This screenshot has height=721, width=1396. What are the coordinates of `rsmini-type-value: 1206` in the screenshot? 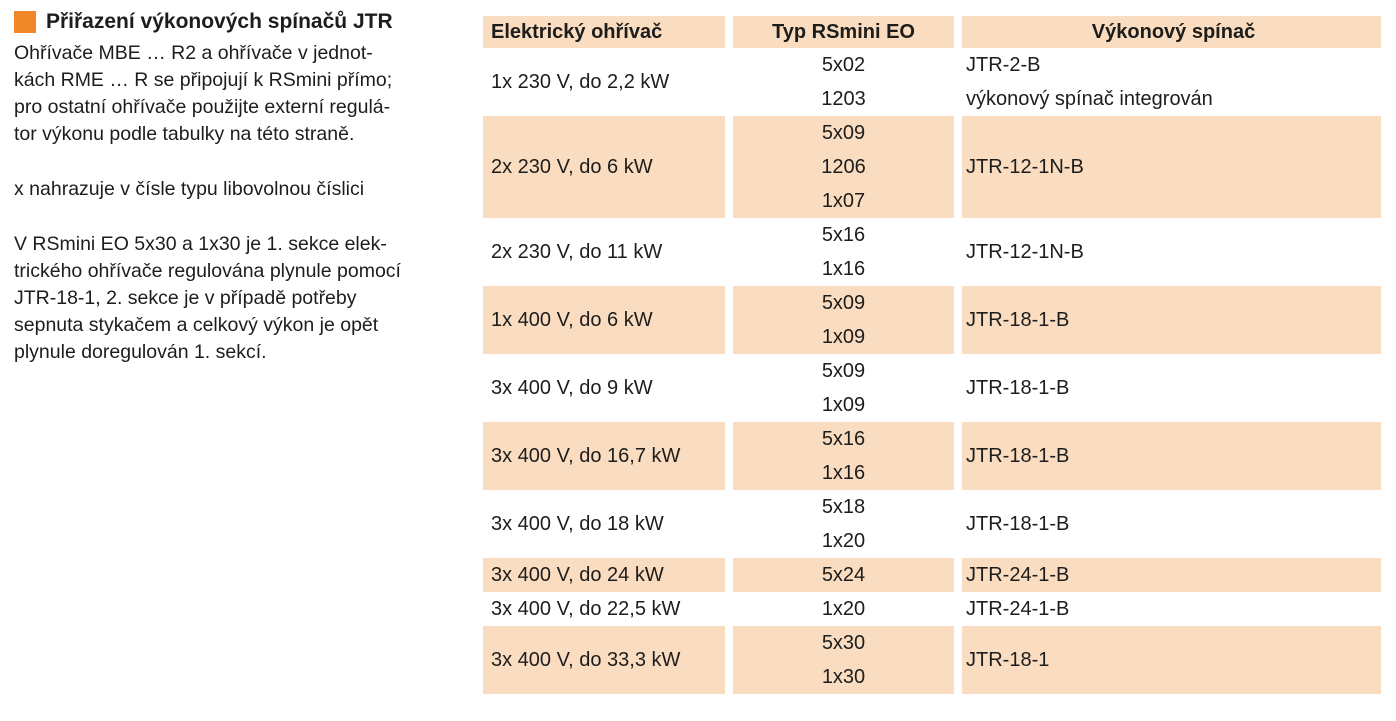 It's located at (843, 167).